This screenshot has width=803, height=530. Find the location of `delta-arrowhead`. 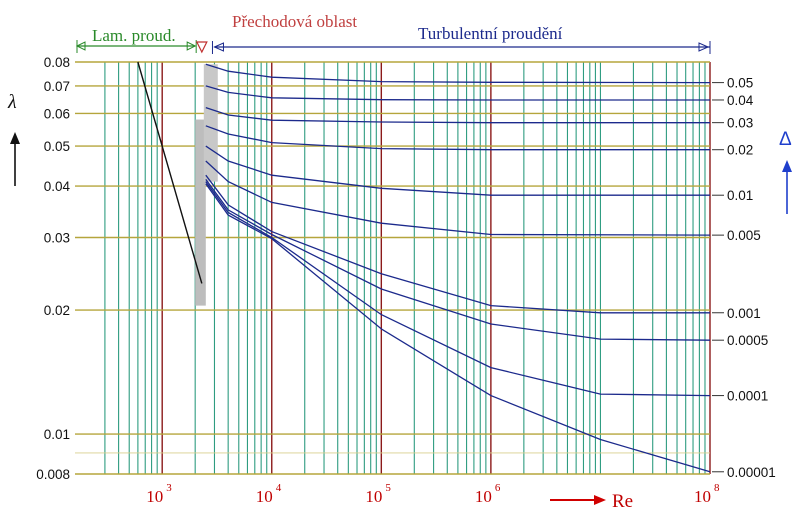

delta-arrowhead is located at coordinates (787, 166).